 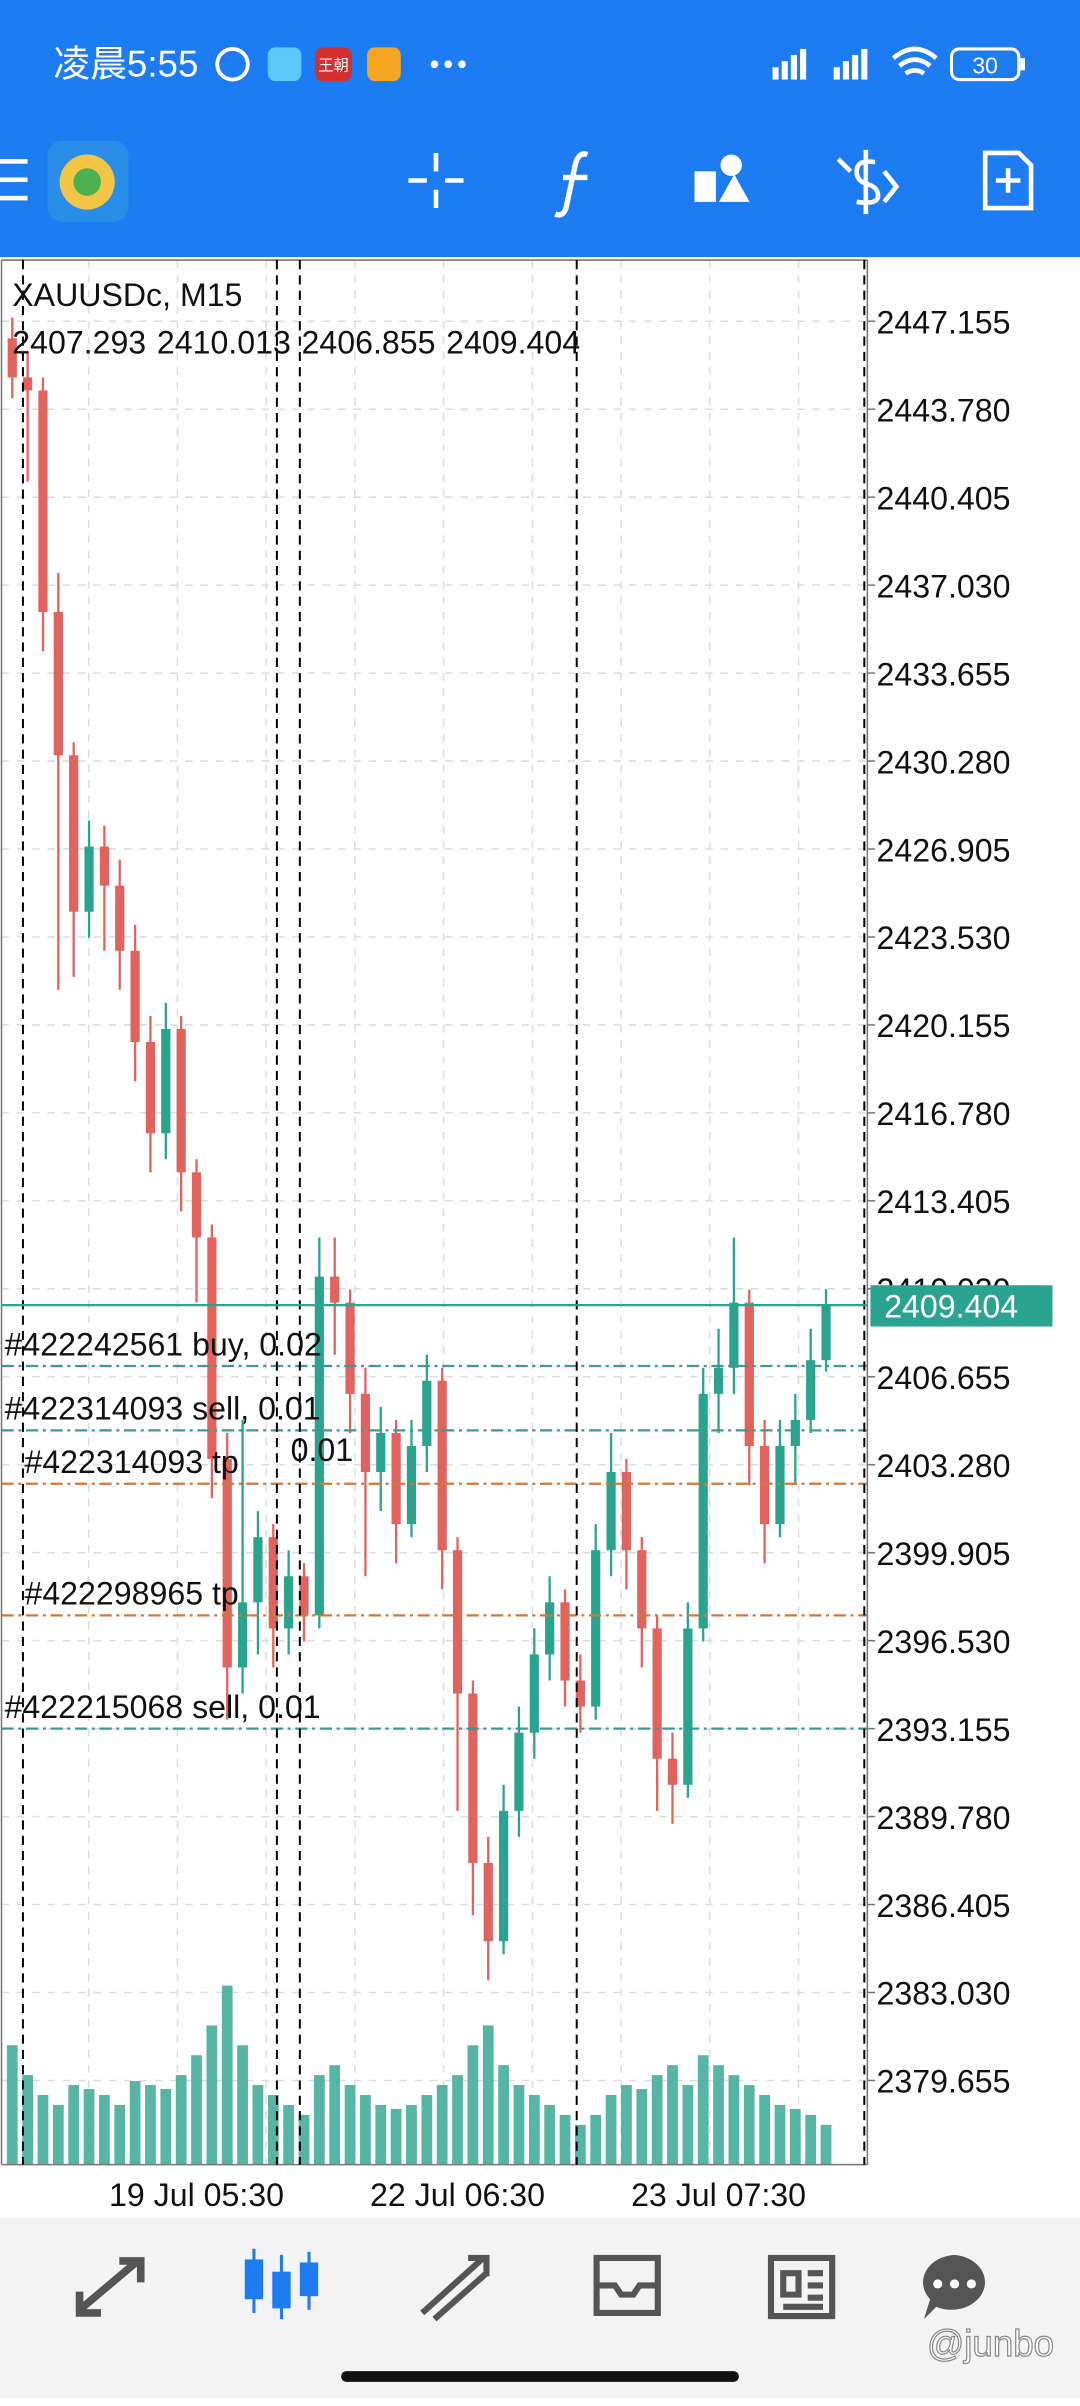 What do you see at coordinates (954, 2287) in the screenshot?
I see `messages-tab` at bounding box center [954, 2287].